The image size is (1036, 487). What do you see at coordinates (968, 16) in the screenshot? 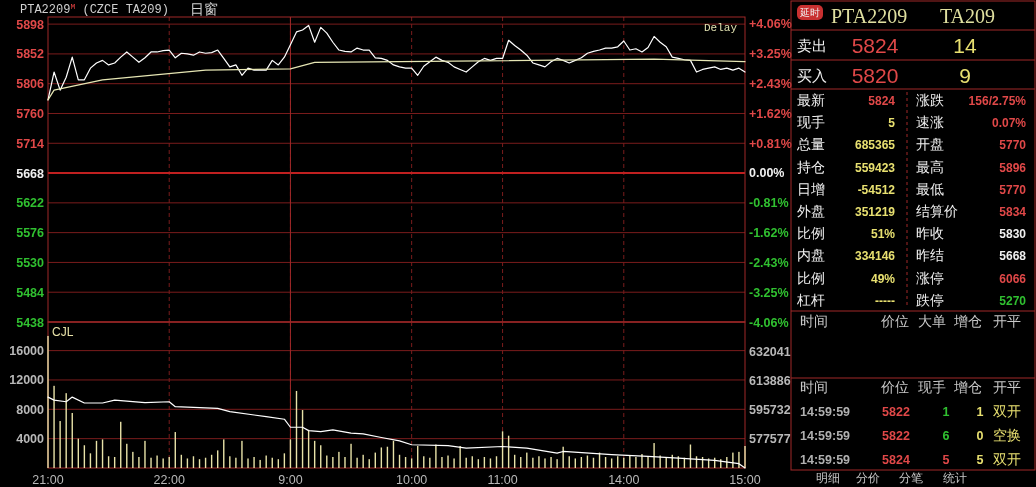
I see `text: TA209` at bounding box center [968, 16].